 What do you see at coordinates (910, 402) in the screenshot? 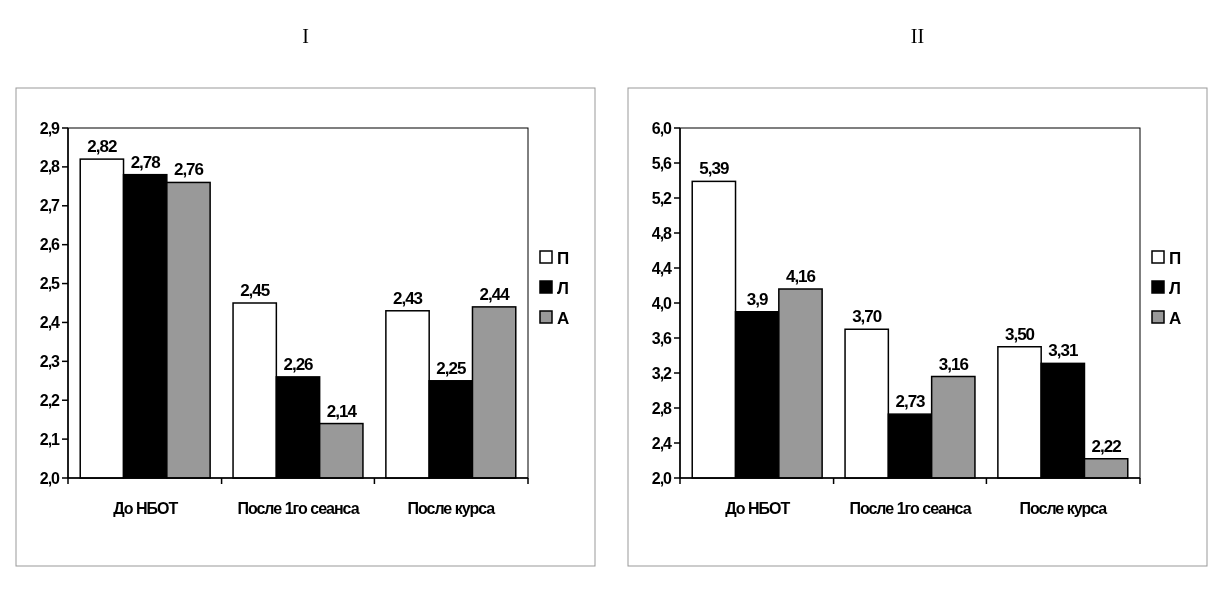
I see `data-label: 2,73` at bounding box center [910, 402].